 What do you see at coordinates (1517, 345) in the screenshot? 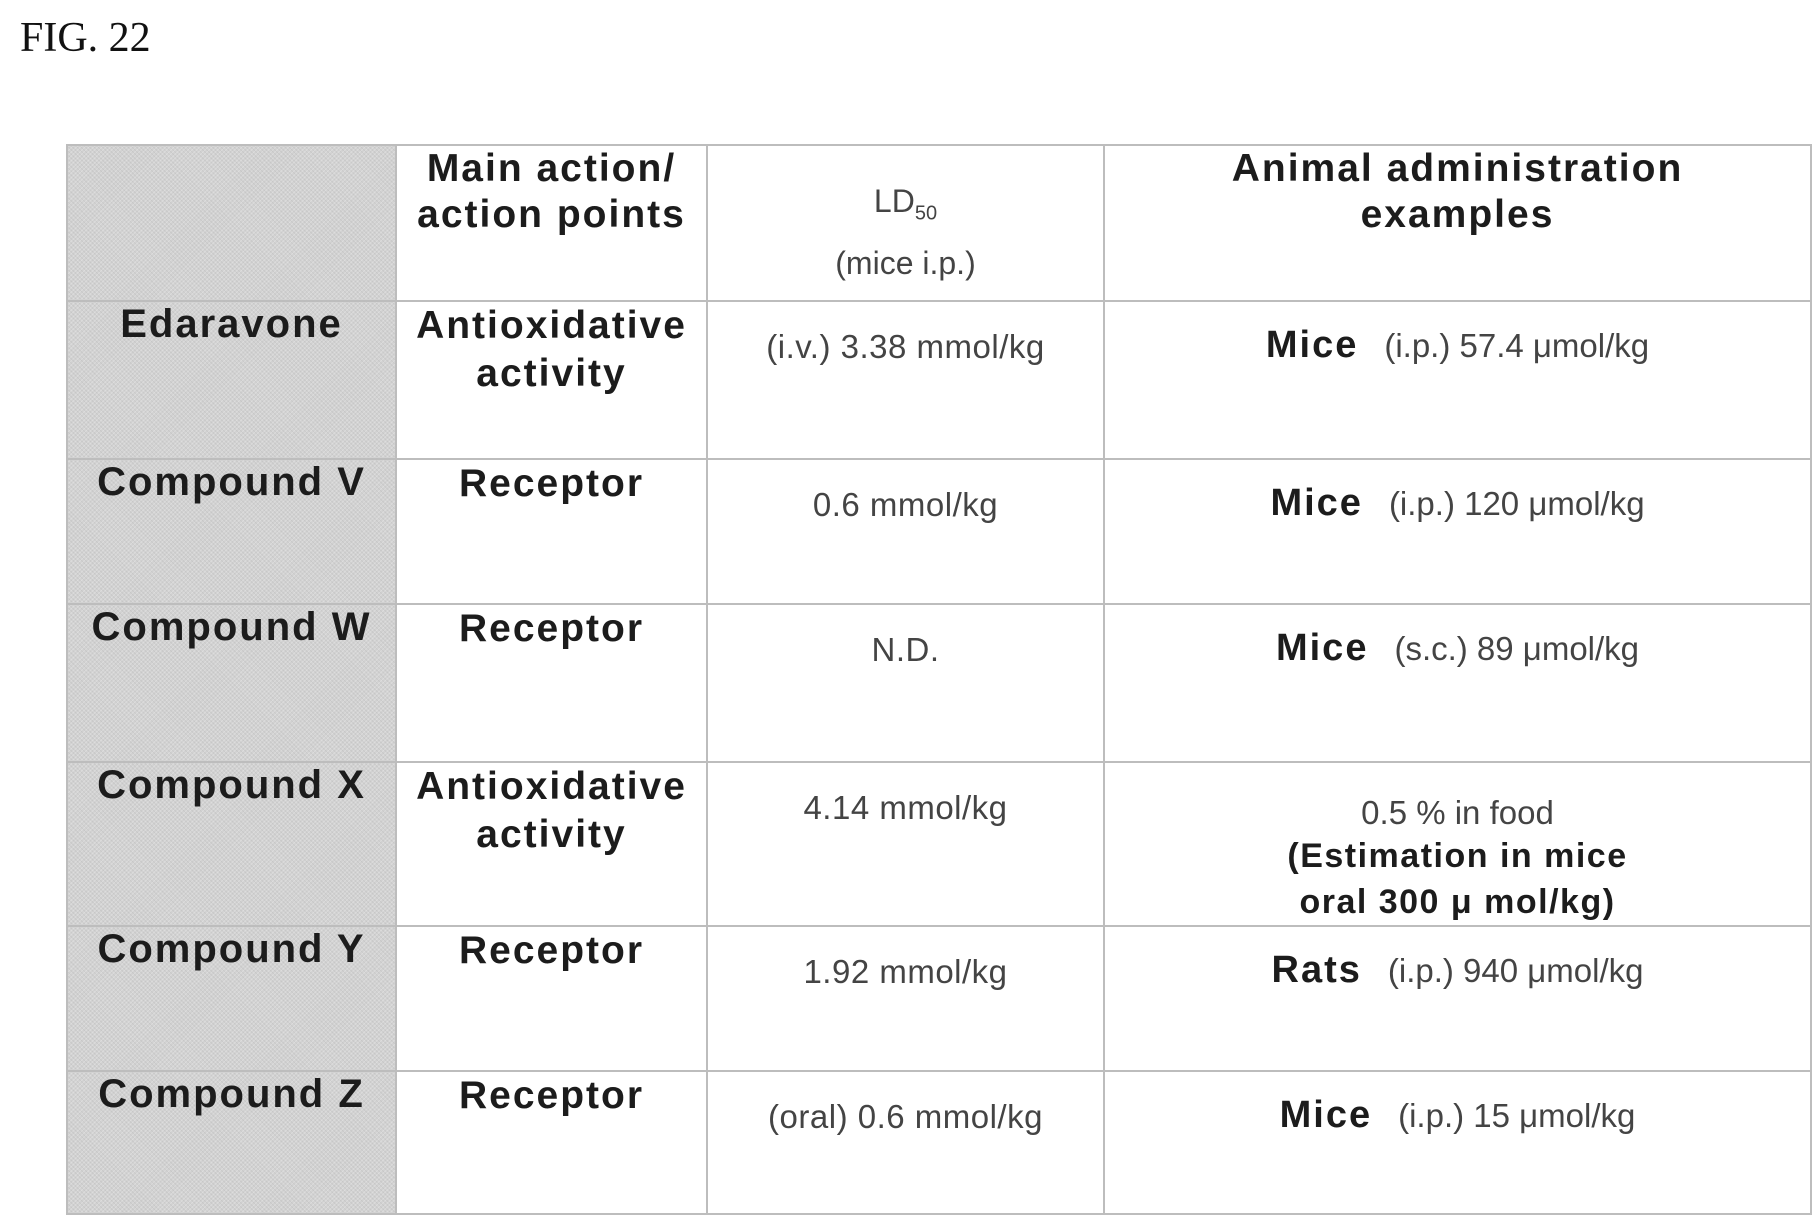
I see `admin-detail: (i.p.) 57.4 μmol/kg` at bounding box center [1517, 345].